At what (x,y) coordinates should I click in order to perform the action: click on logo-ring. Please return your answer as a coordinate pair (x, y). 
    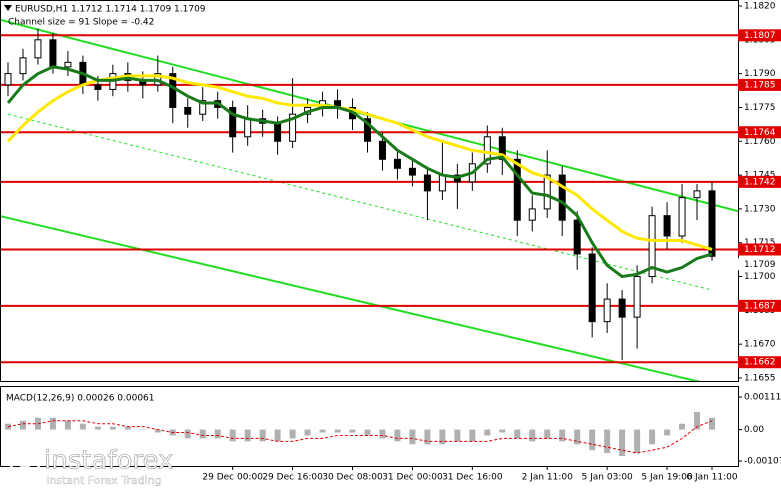
    Looking at the image, I should click on (25, 463).